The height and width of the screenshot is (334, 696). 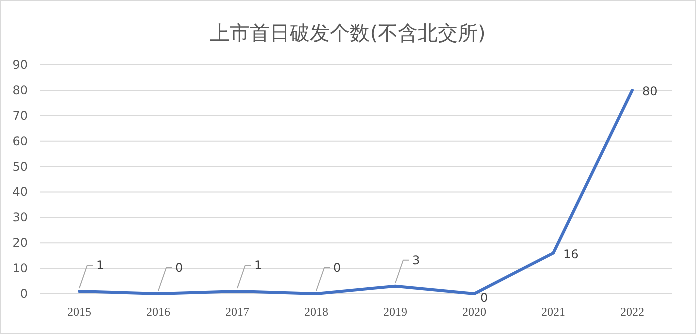 I want to click on y-tick-label: 60, so click(x=20, y=141).